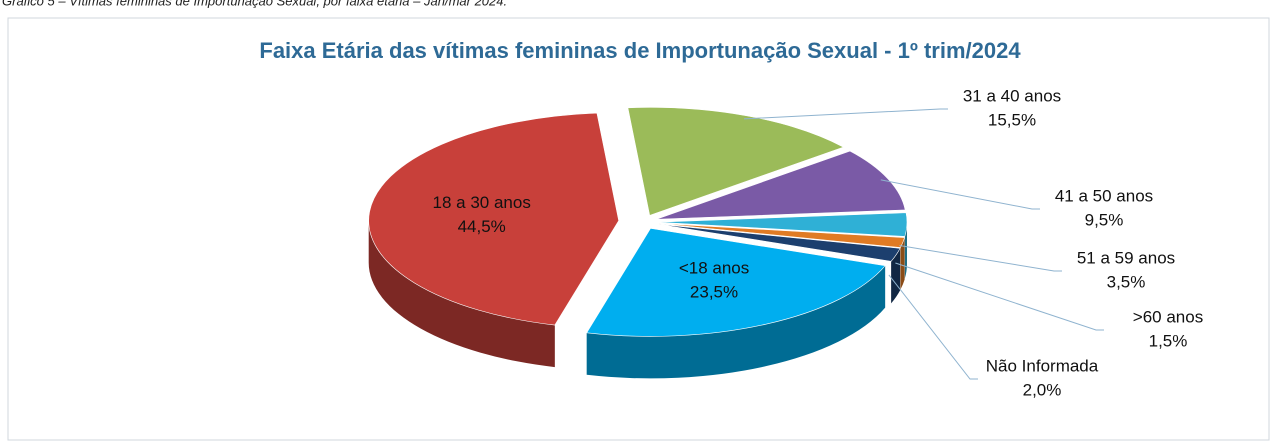 This screenshot has width=1278, height=445. What do you see at coordinates (1104, 195) in the screenshot?
I see `category-label: 41 a 50 anos` at bounding box center [1104, 195].